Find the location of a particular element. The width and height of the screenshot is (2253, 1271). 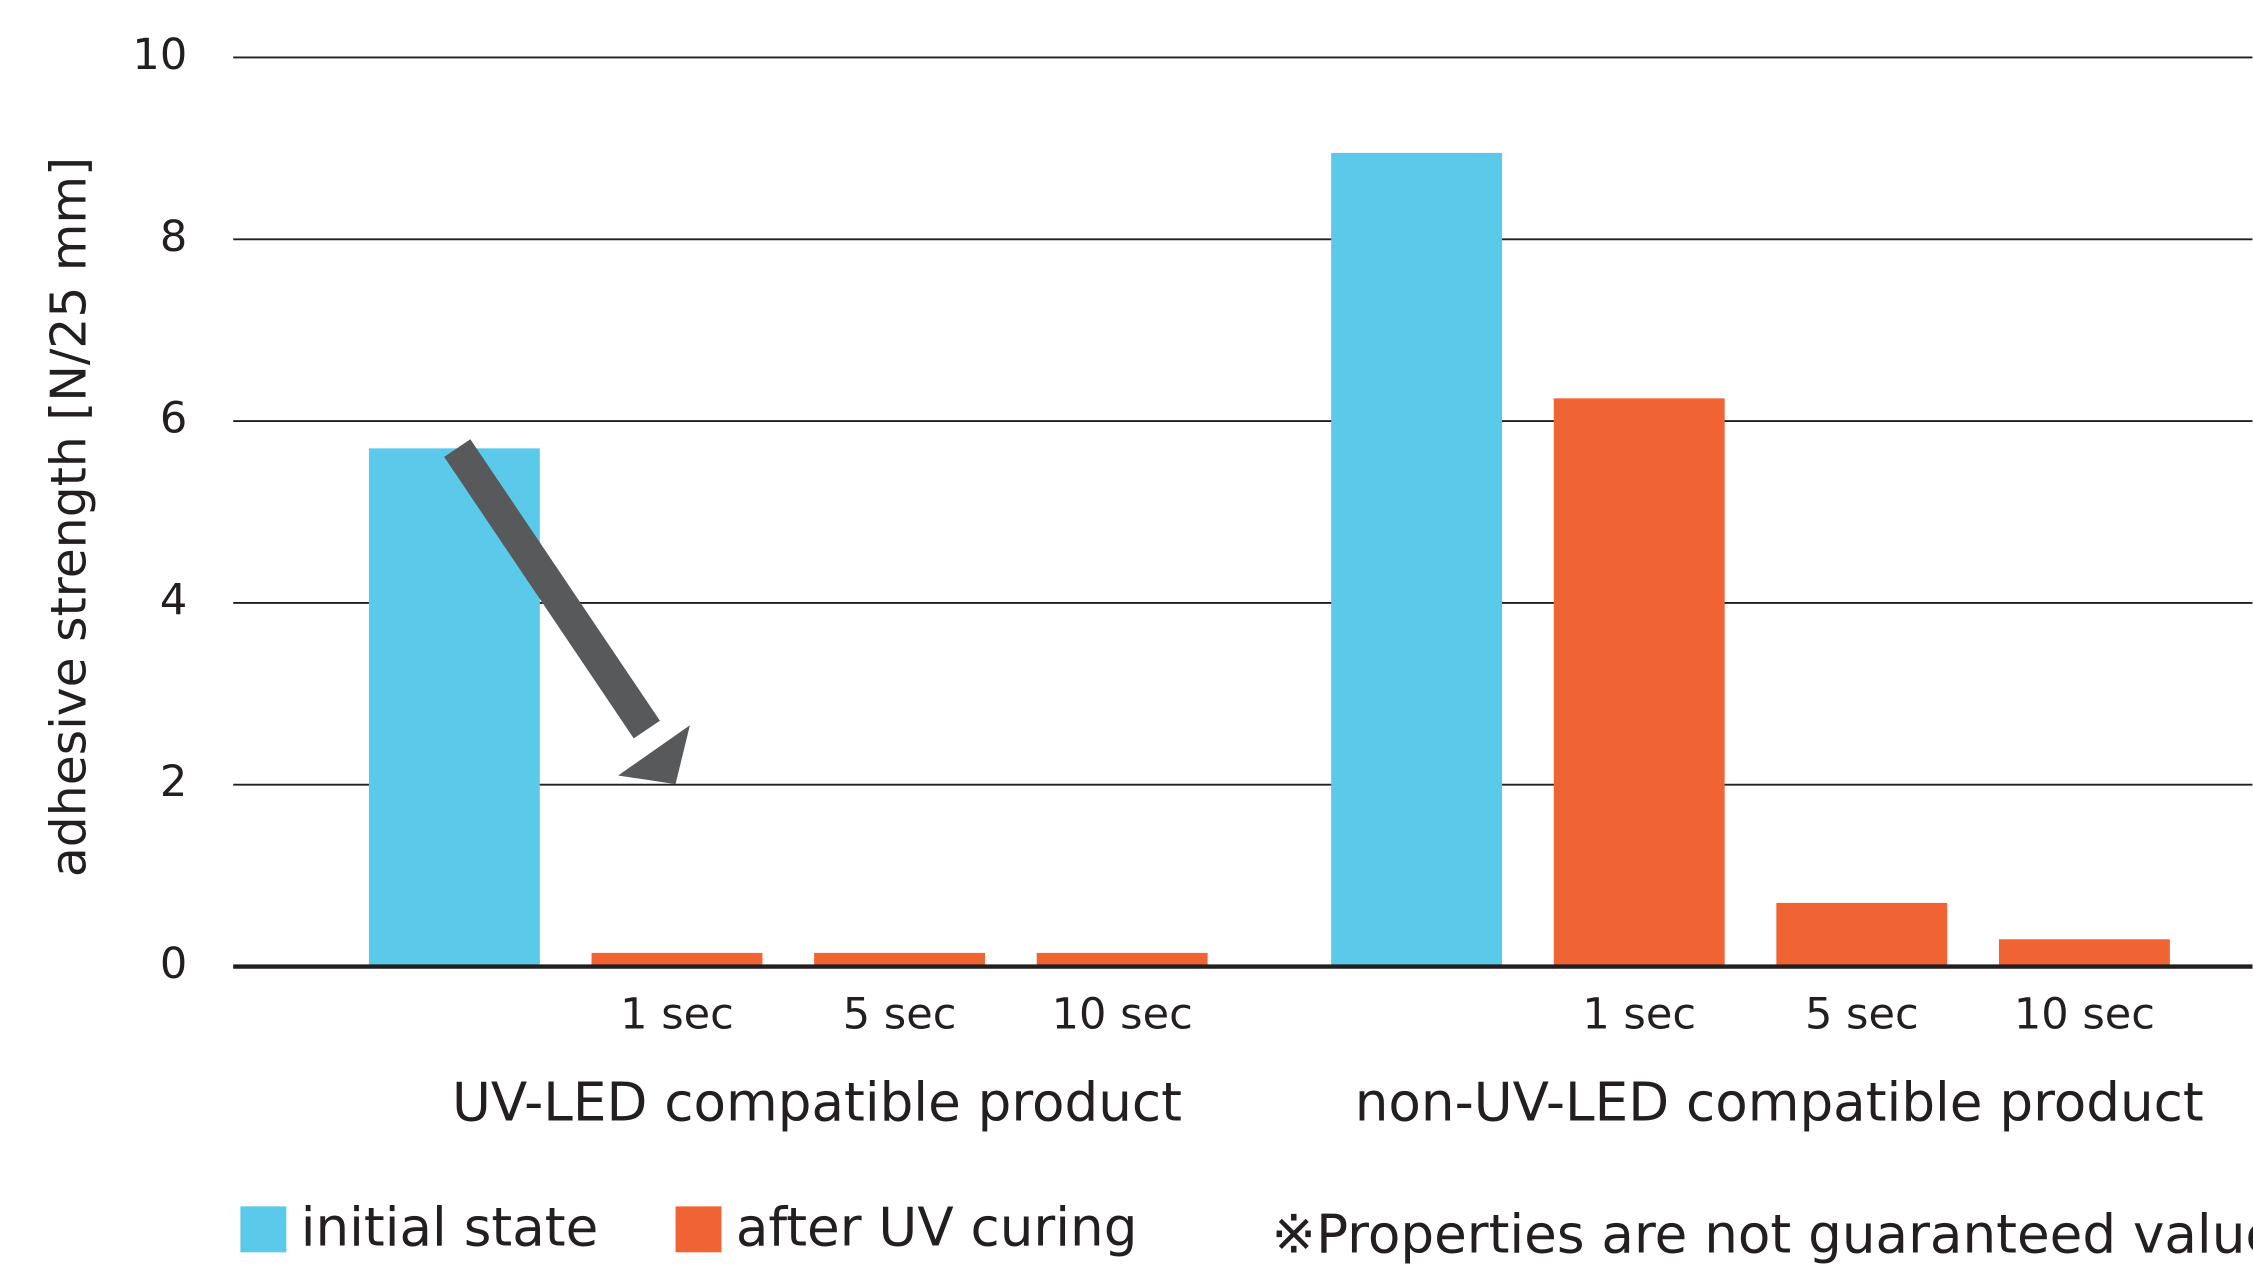

y-tick-label: 0 is located at coordinates (173, 964).